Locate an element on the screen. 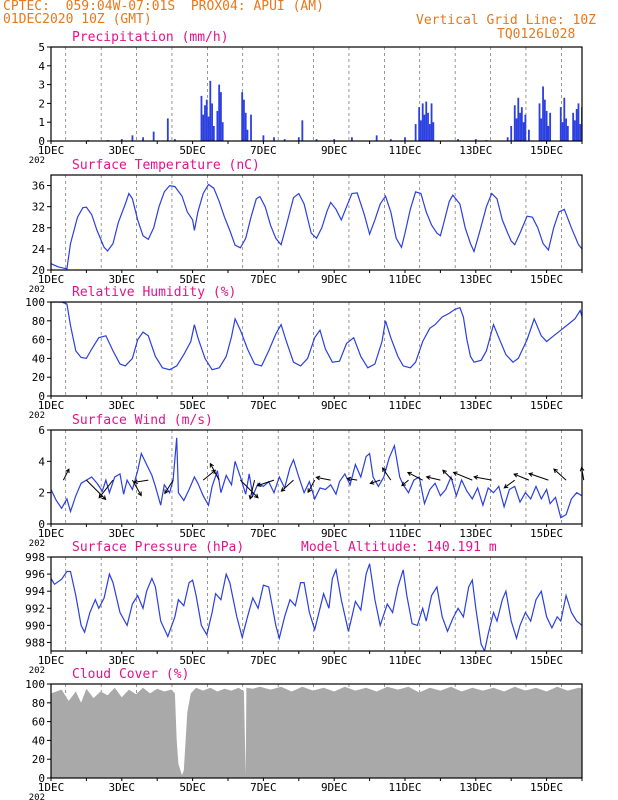 Image resolution: width=618 pixels, height=800 pixels. y-tick-label: 24 is located at coordinates (39, 249).